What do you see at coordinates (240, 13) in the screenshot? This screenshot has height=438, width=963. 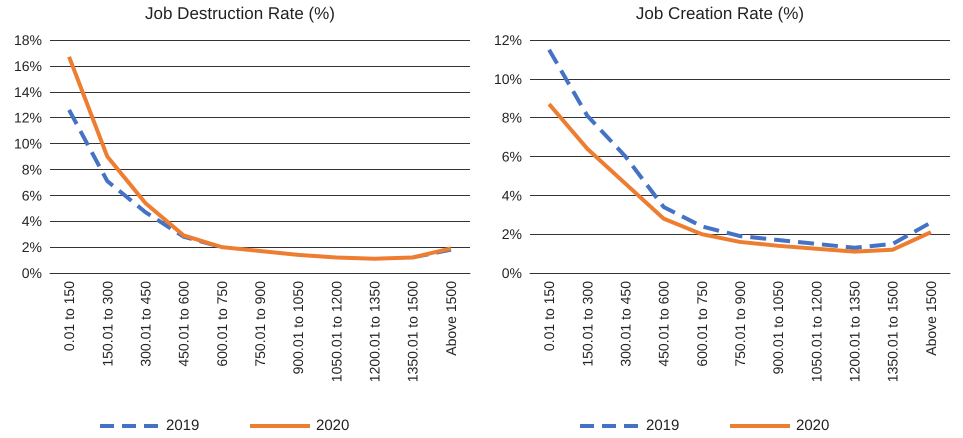 I see `chart-title: Job Destruction Rate (%)` at bounding box center [240, 13].